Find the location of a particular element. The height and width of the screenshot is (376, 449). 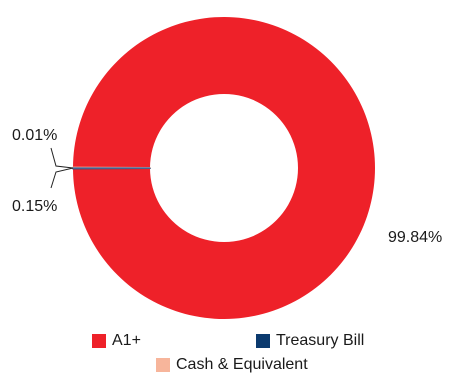

legend-item-cash-equivalent: Cash & Equivalent is located at coordinates (232, 365).